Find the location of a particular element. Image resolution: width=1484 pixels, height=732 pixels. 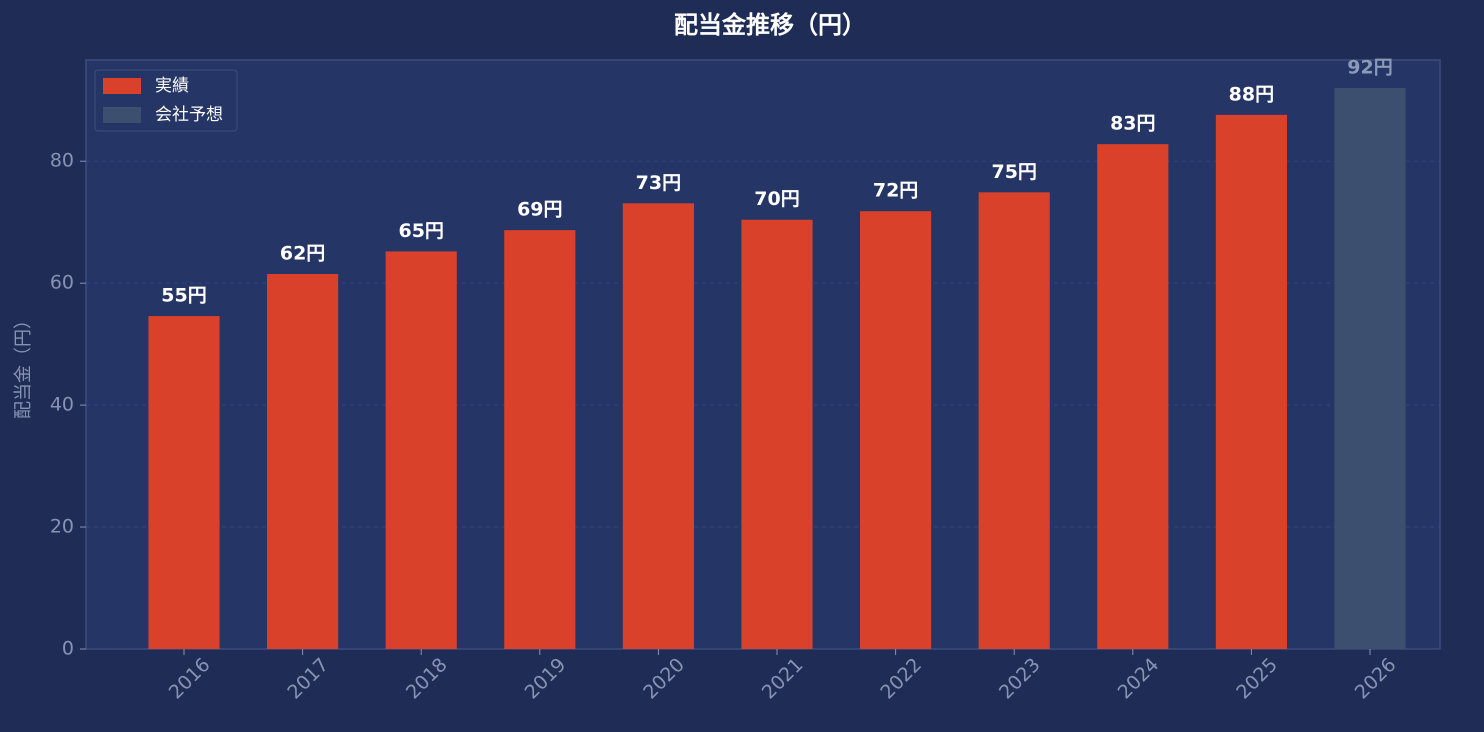

y-tick-label: 20 is located at coordinates (62, 527).